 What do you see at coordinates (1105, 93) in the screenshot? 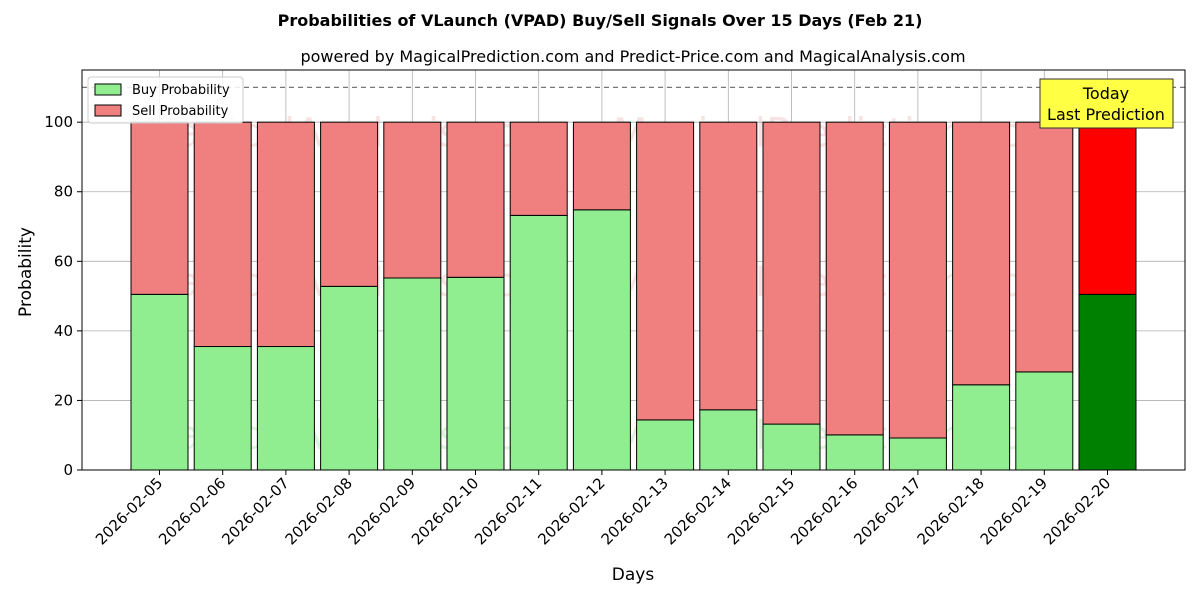
I see `today-annotation-line1: Today` at bounding box center [1105, 93].